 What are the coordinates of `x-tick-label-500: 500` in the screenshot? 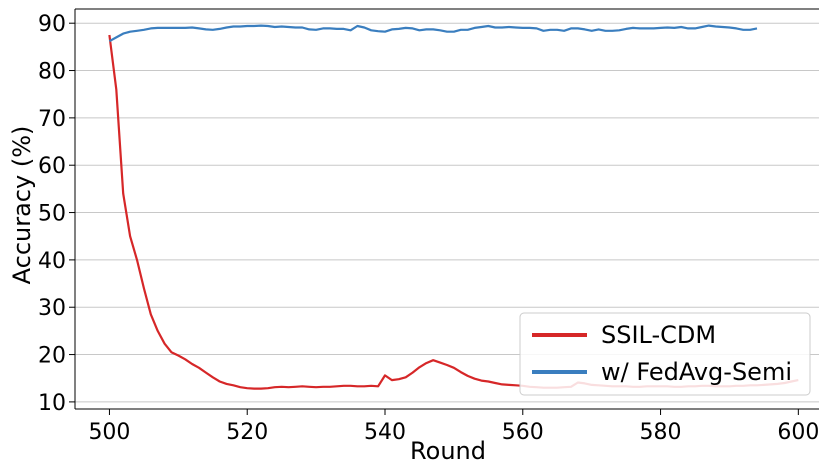 It's located at (109, 432).